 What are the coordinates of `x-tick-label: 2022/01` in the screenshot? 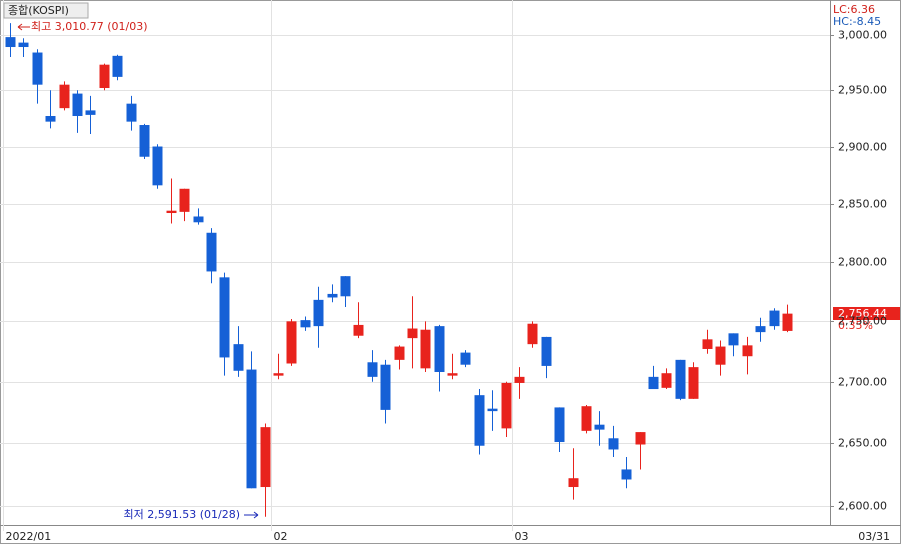 It's located at (29, 536).